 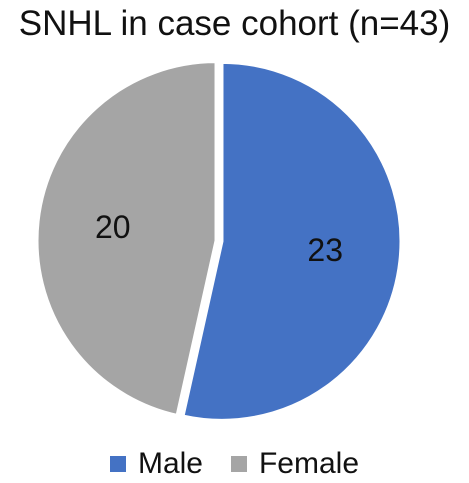 I want to click on legend-item-male: Male, so click(x=156, y=464).